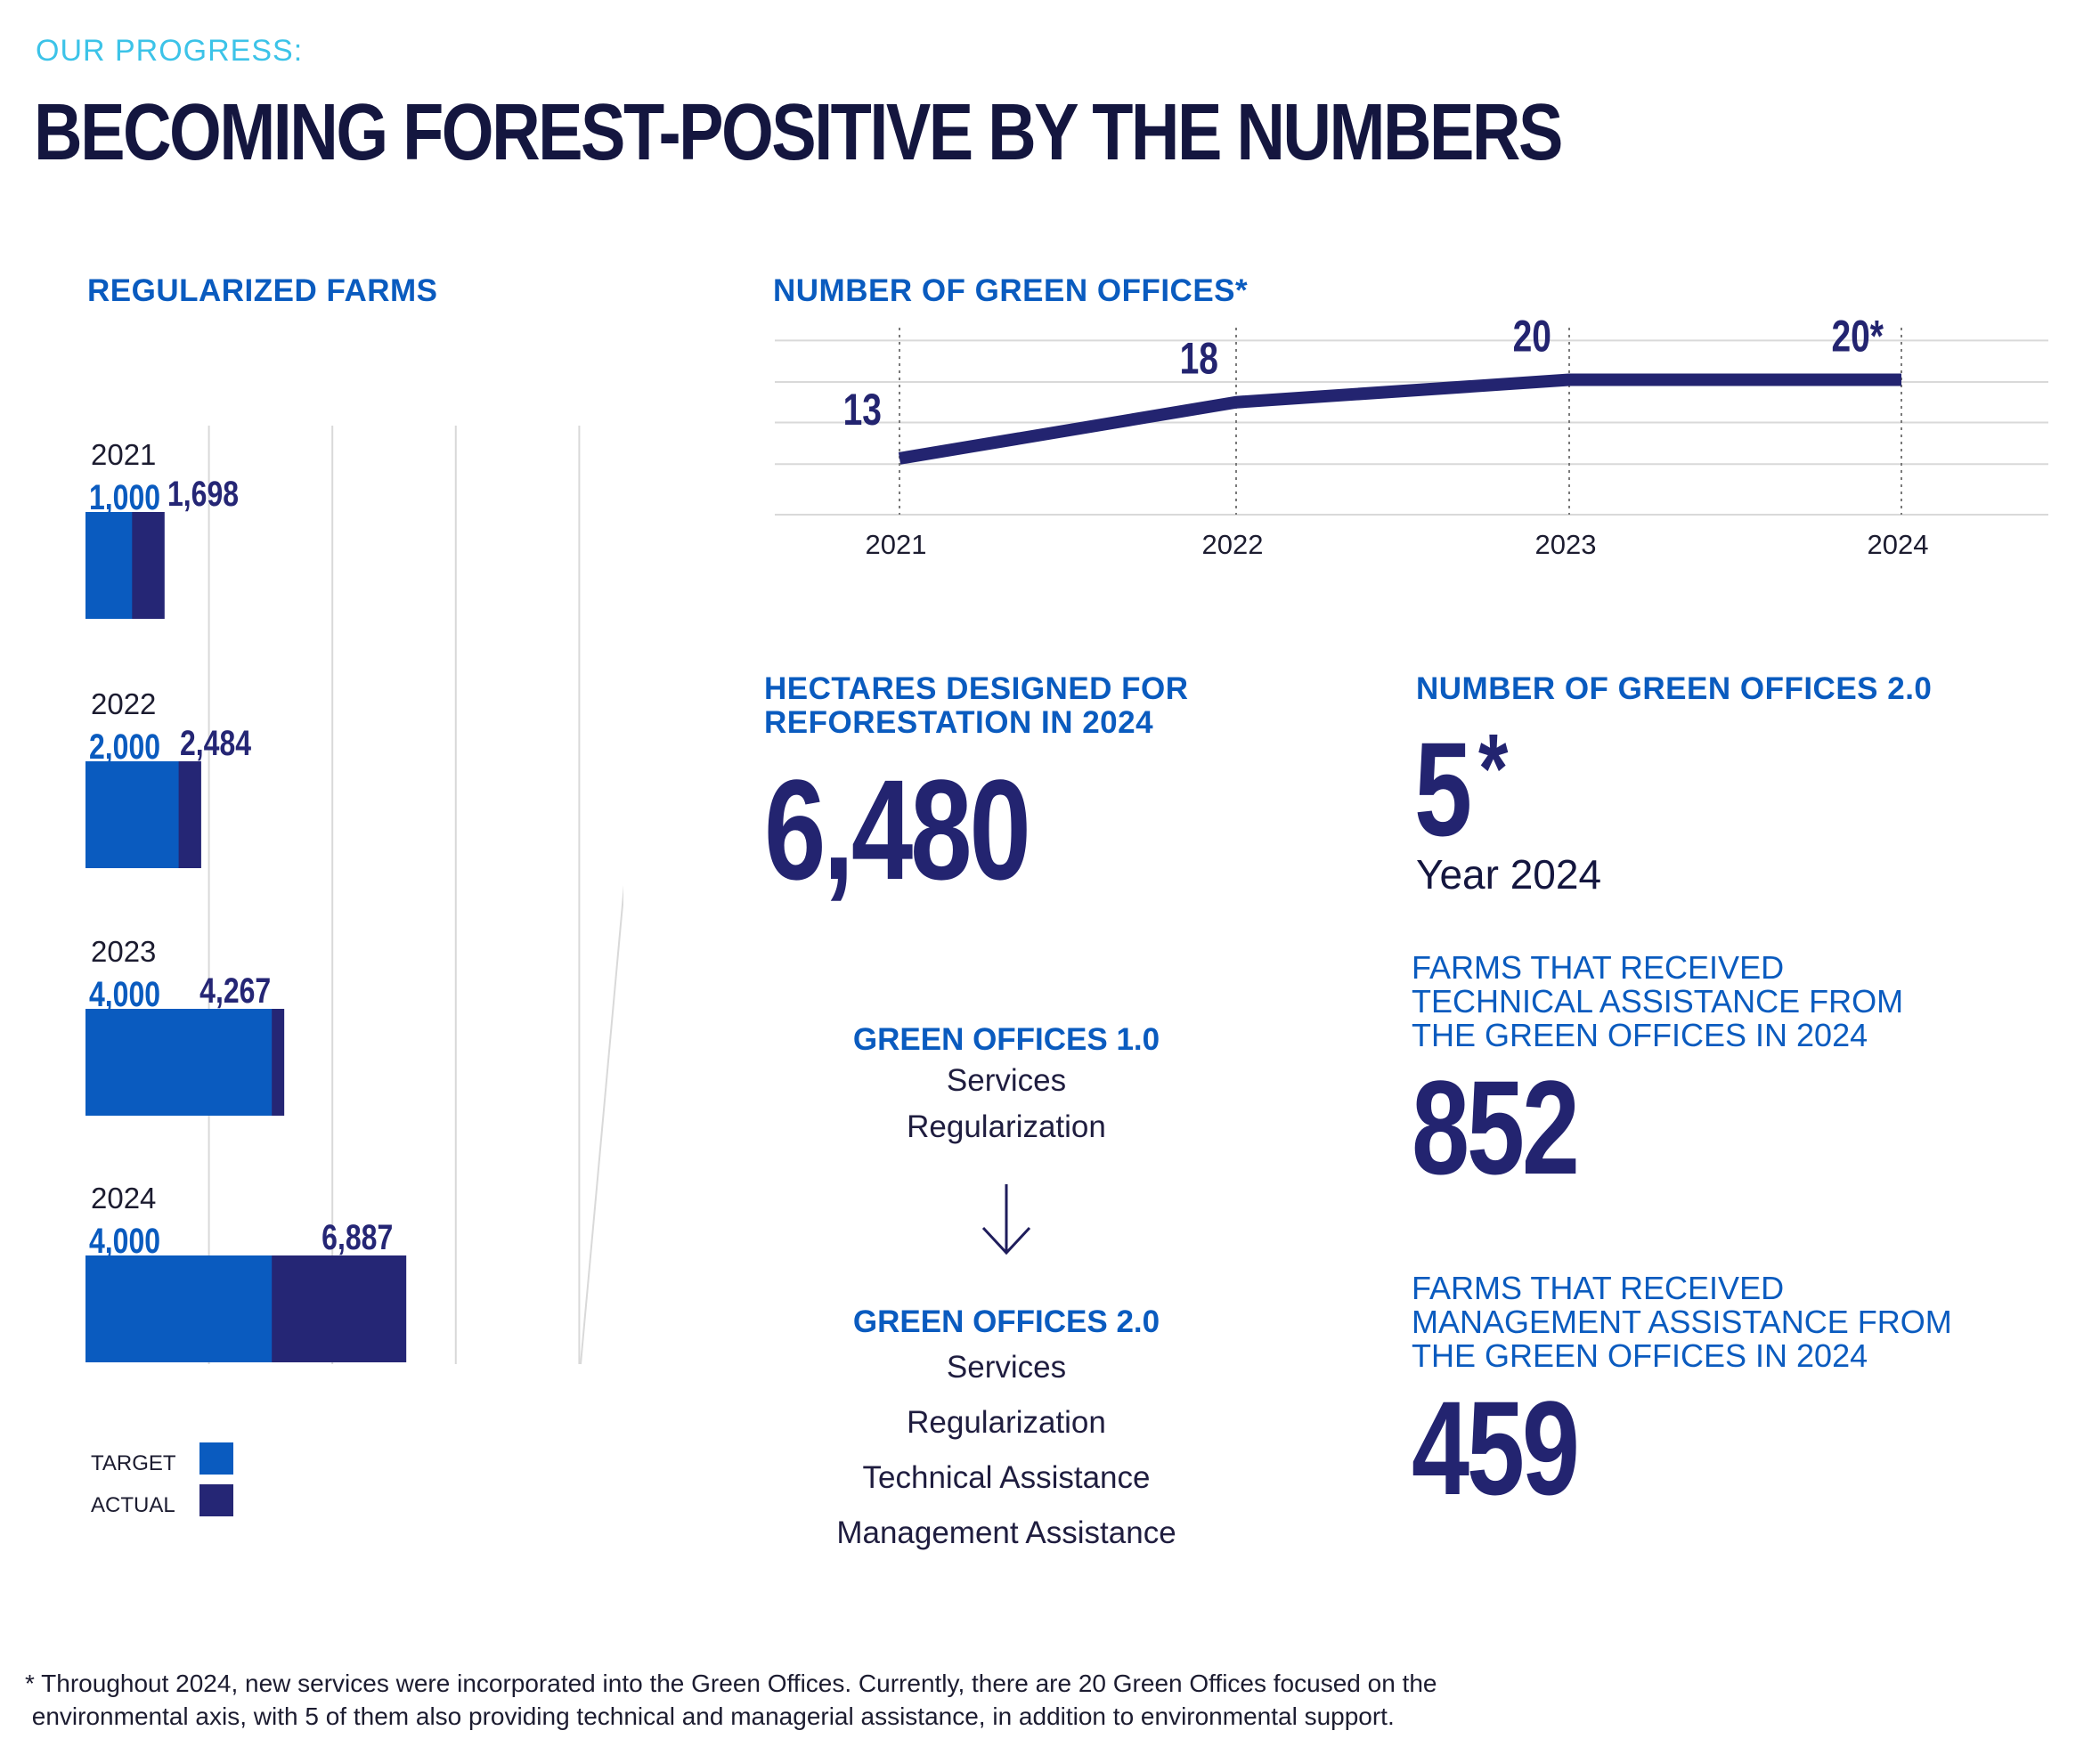  Describe the element at coordinates (1006, 1532) in the screenshot. I see `go2-service-management: Management Assistance` at that location.